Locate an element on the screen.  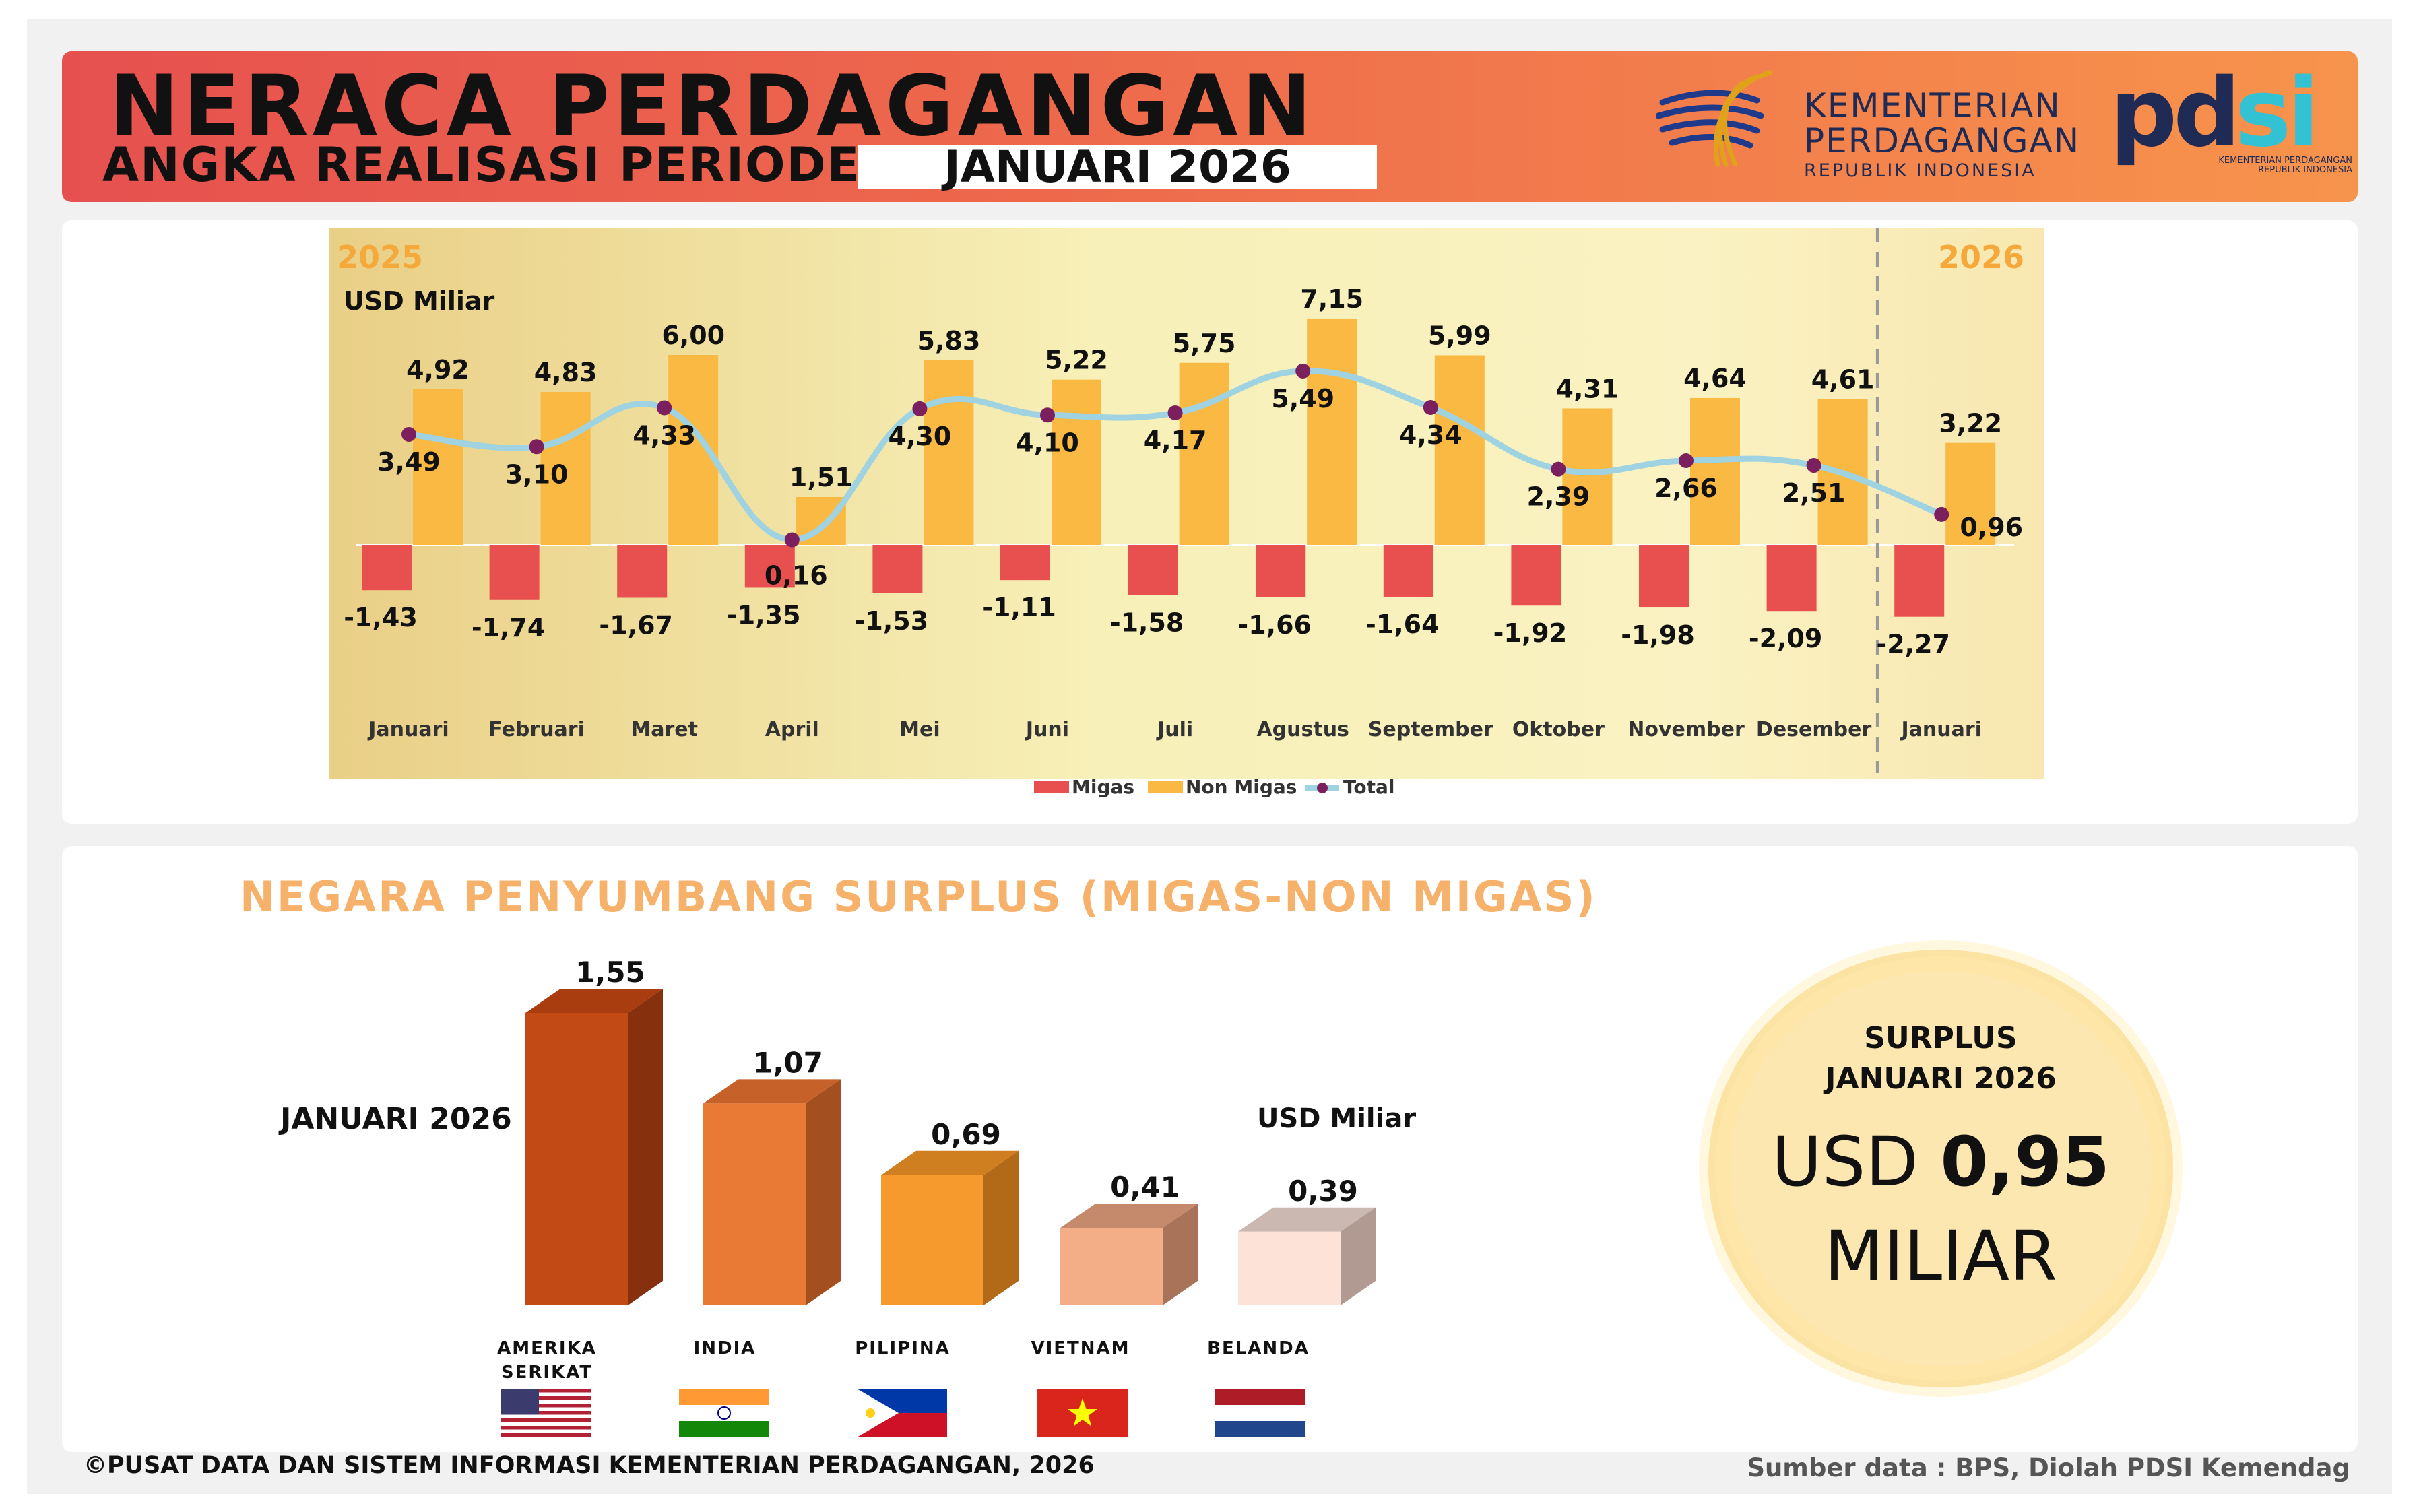
migas-value-label: -1,58 is located at coordinates (1147, 622).